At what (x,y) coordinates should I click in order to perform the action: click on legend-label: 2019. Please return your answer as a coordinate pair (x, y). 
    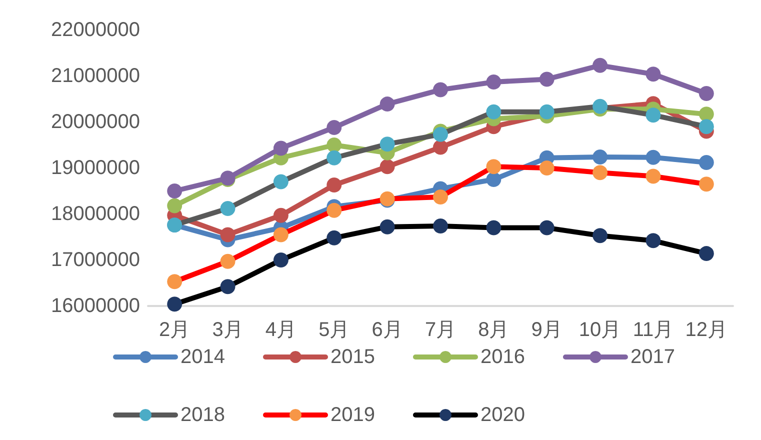
    Looking at the image, I should click on (352, 415).